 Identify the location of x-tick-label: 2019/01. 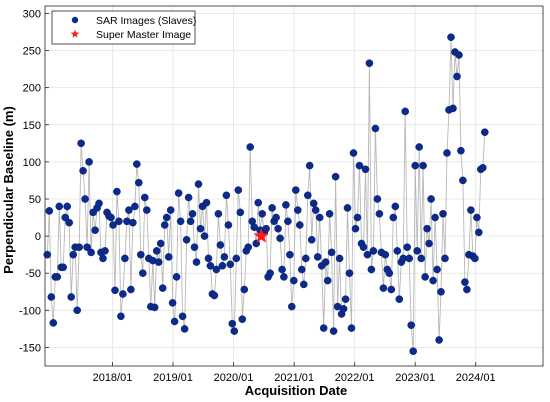
(173, 378).